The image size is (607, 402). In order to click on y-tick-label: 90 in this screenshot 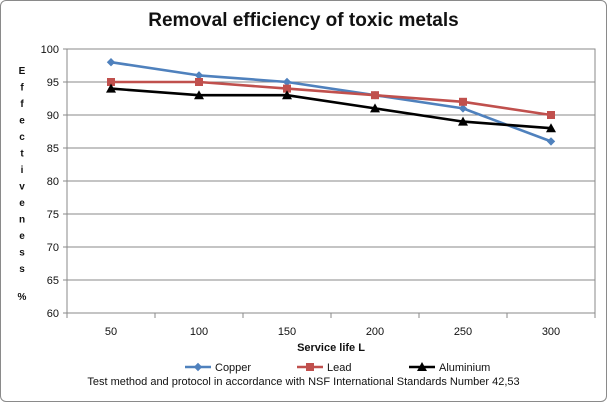, I will do `click(53, 116)`.